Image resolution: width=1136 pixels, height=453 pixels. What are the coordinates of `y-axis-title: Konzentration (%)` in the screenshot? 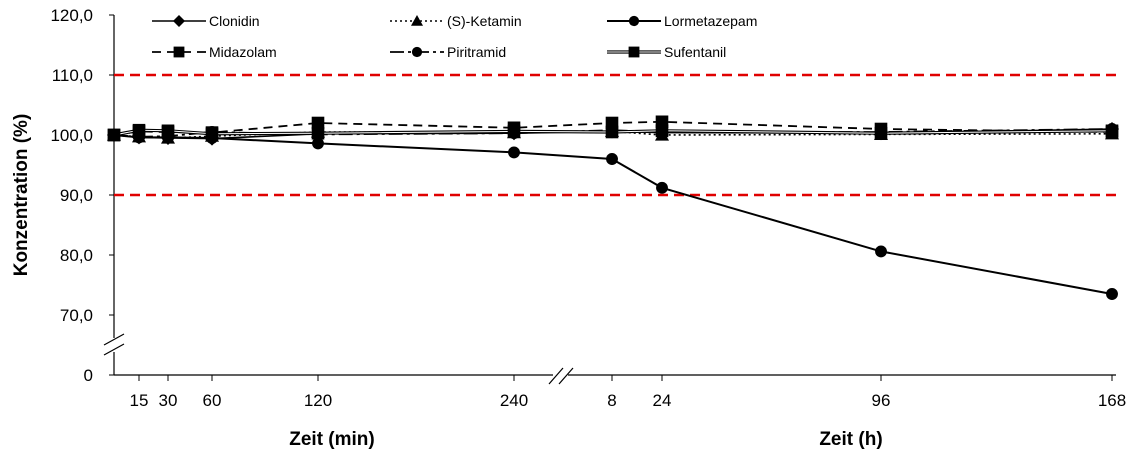 It's located at (21, 195).